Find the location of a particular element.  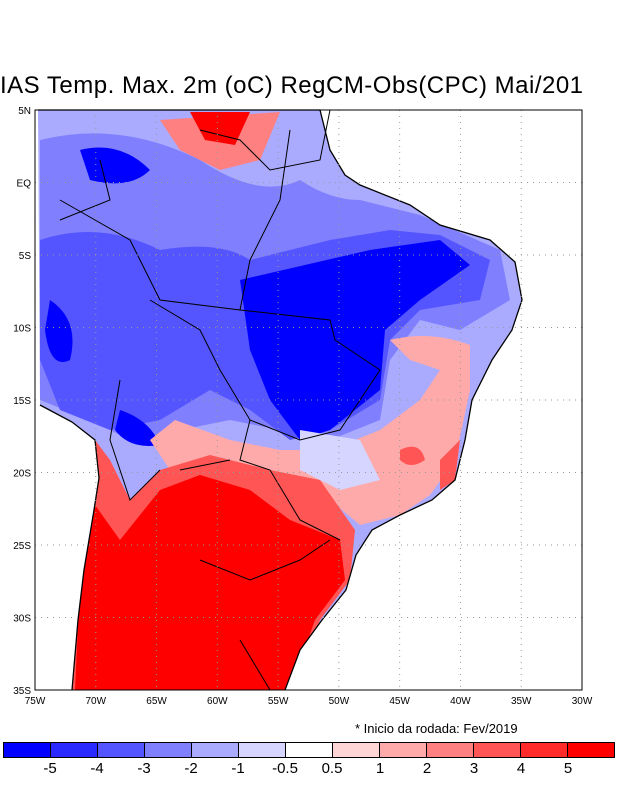

colorbar-label: -0.5 is located at coordinates (285, 768).